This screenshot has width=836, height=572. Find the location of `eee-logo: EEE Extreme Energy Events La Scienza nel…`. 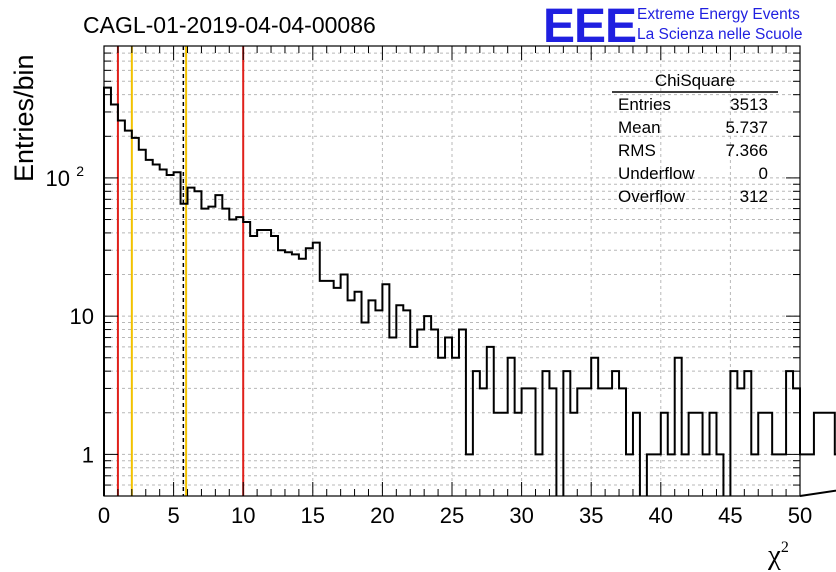

eee-logo: EEE Extreme Energy Events La Scienza nel… is located at coordinates (672, 26).